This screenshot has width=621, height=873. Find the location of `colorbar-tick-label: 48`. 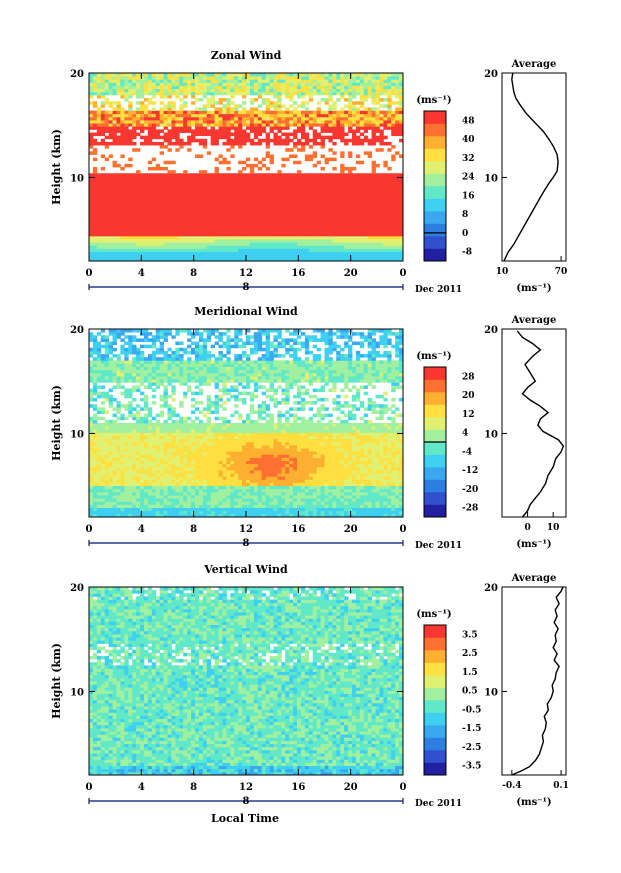

colorbar-tick-label: 48 is located at coordinates (468, 121).